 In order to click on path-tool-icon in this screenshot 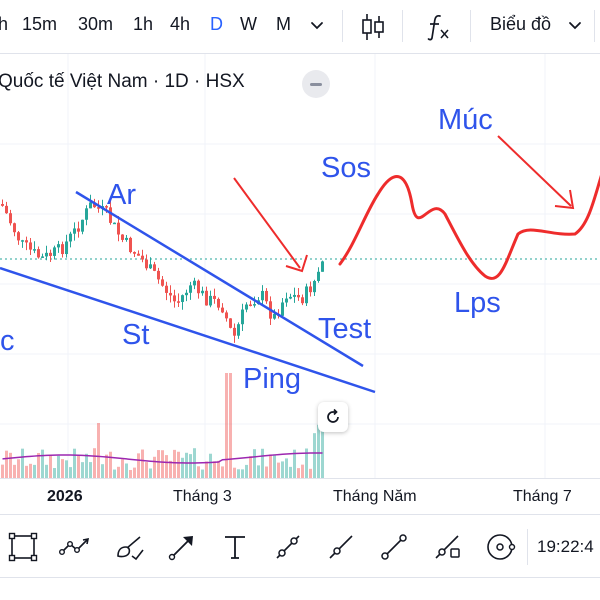, I will do `click(76, 547)`.